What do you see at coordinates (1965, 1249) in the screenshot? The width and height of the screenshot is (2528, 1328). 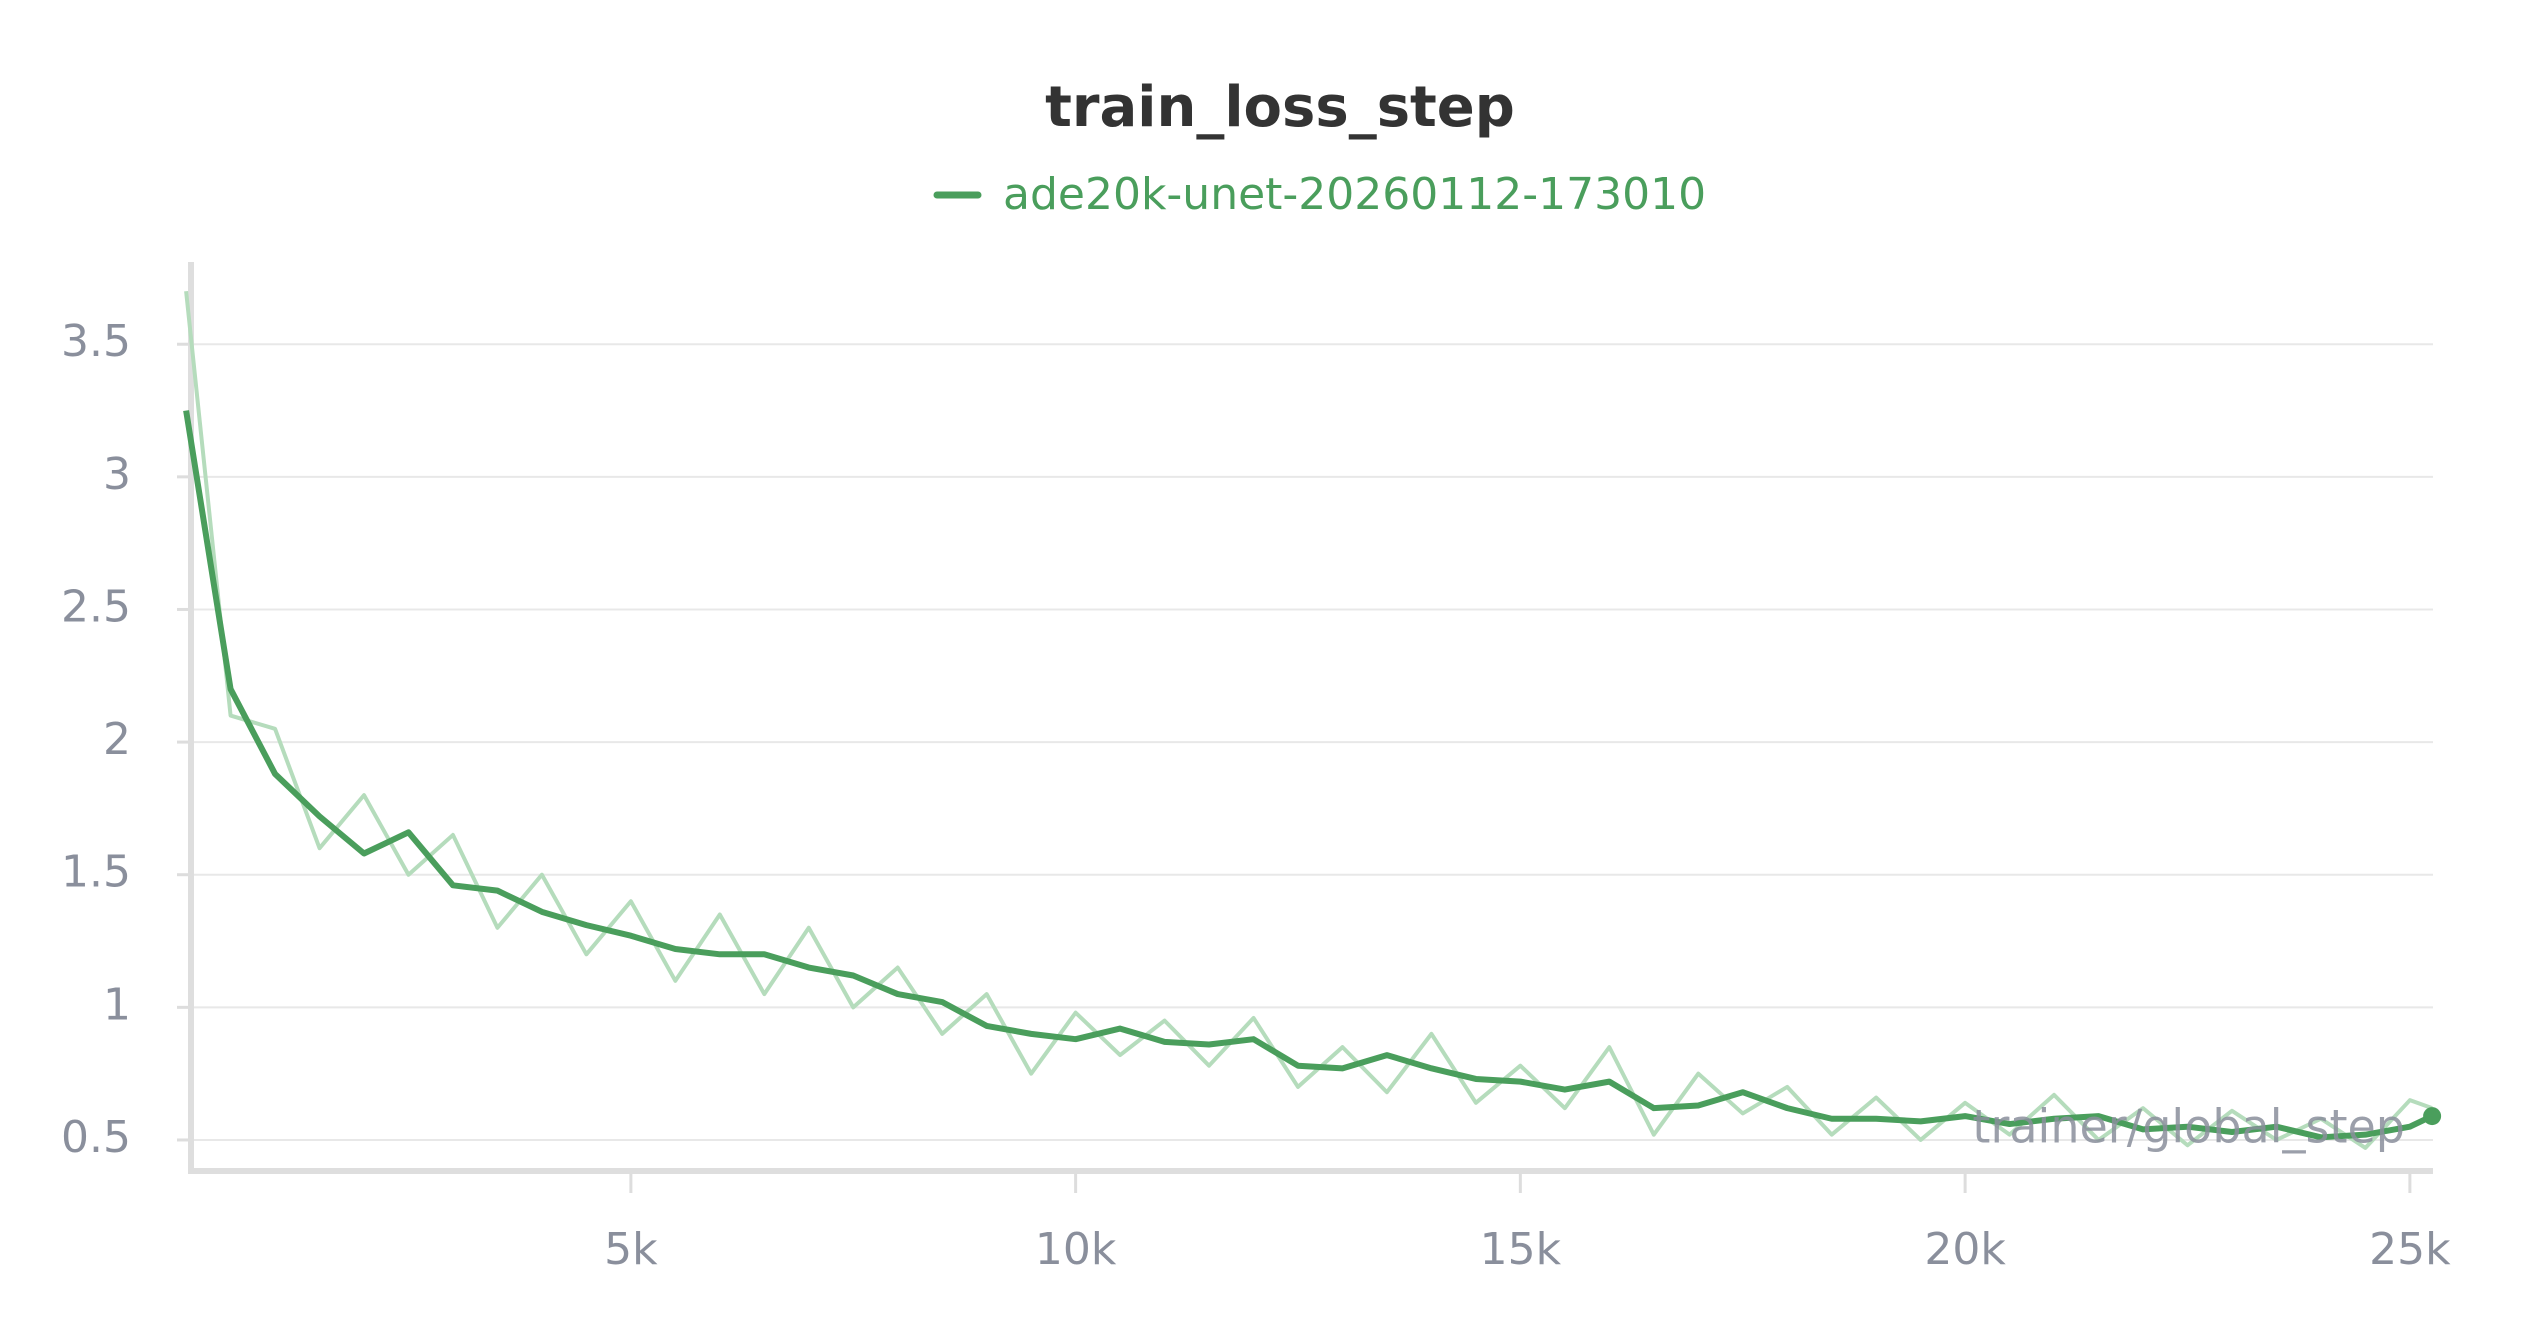 I see `x-tick-label: 20k` at bounding box center [1965, 1249].